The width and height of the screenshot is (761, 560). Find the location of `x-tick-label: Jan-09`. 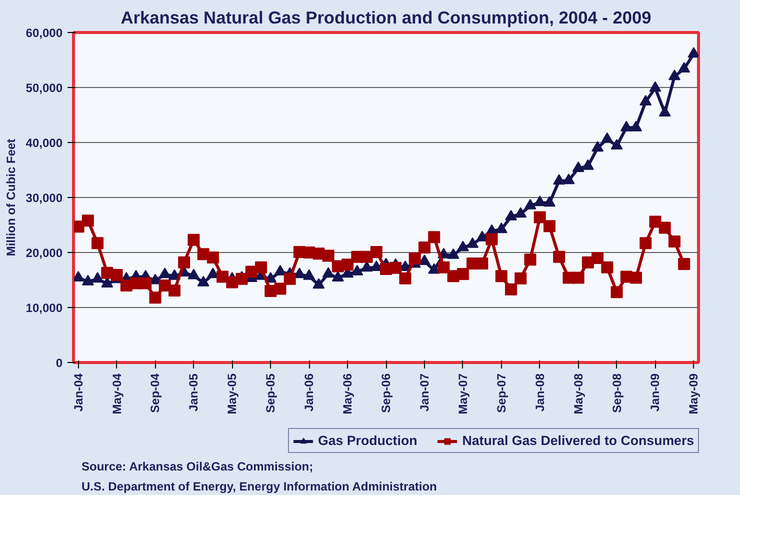

x-tick-label: Jan-09 is located at coordinates (655, 392).